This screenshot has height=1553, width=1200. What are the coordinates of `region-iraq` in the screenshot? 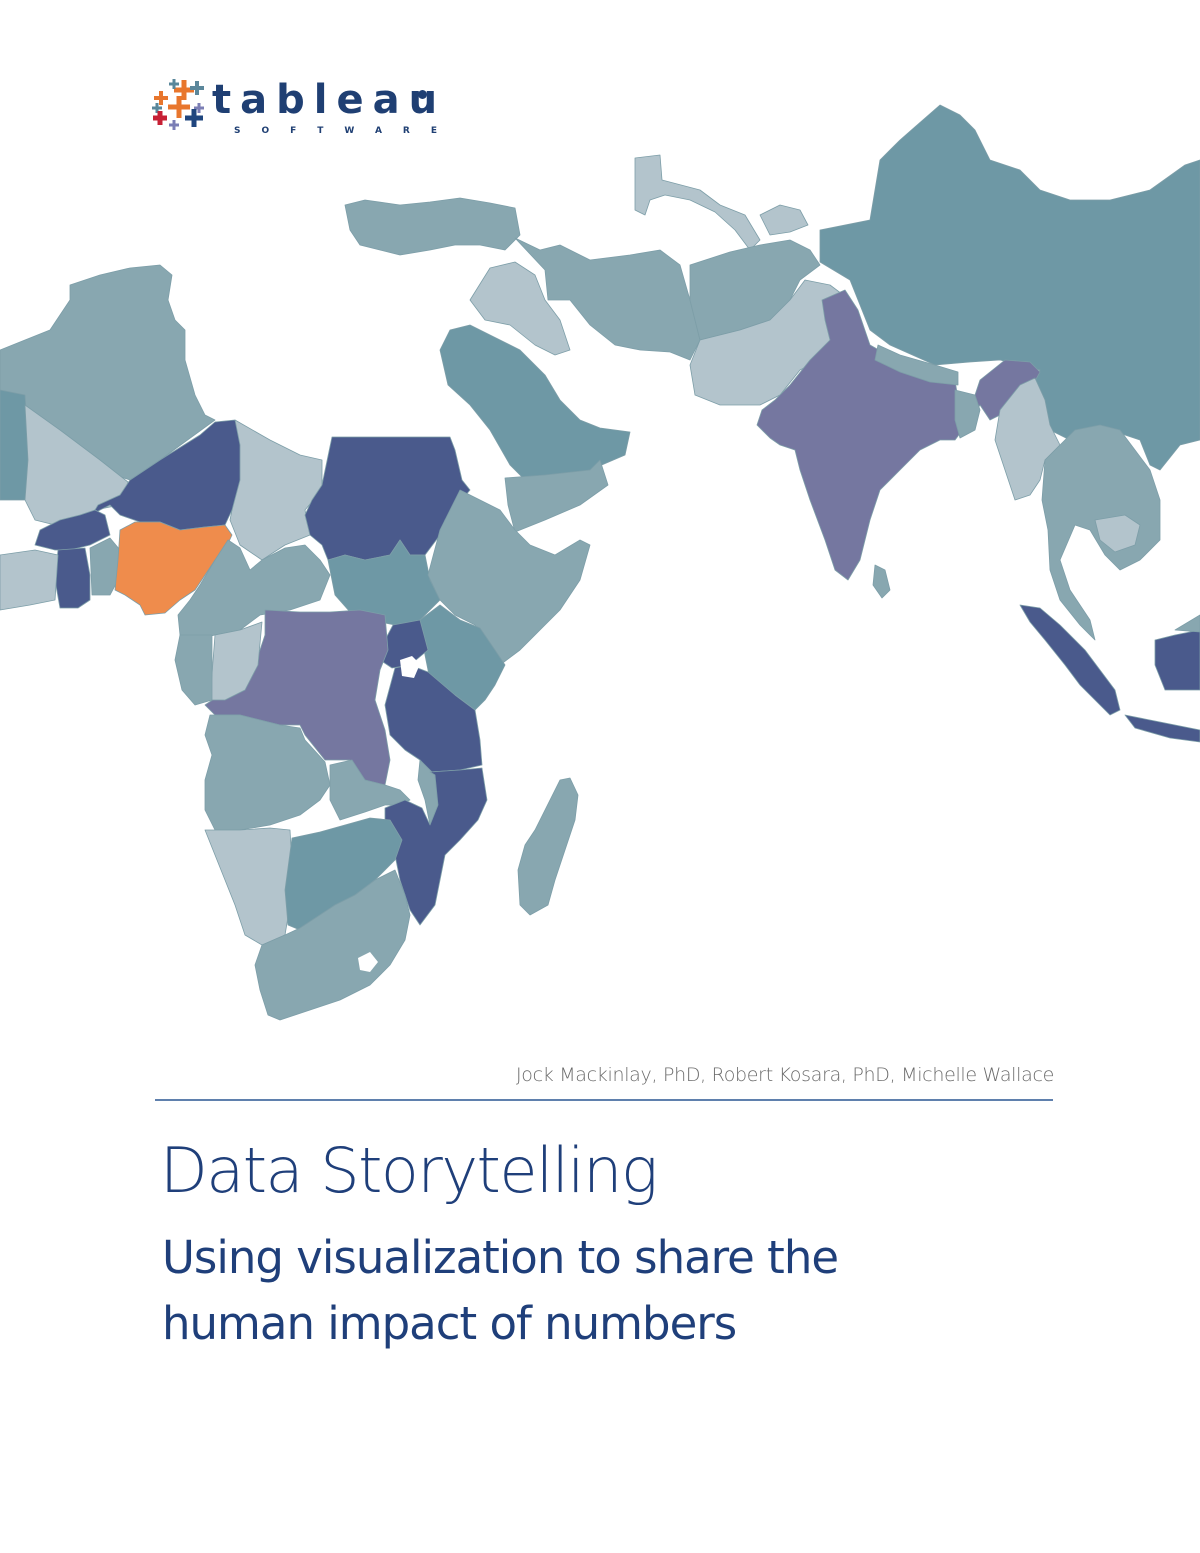 It's located at (520, 308).